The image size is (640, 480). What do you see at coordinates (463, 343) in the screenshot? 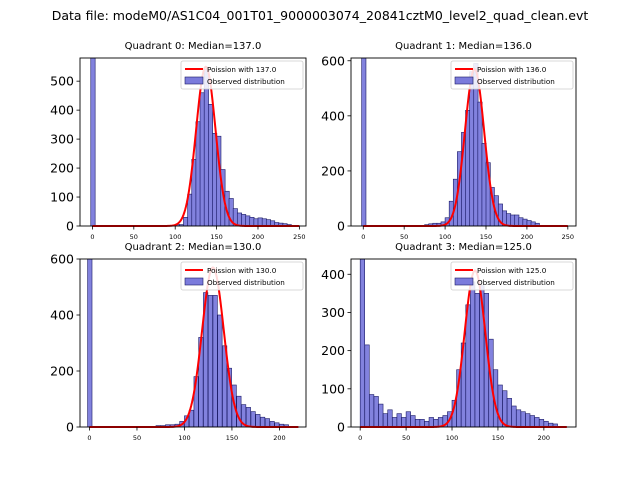
I see `quadrant-3-axes-frame` at bounding box center [463, 343].